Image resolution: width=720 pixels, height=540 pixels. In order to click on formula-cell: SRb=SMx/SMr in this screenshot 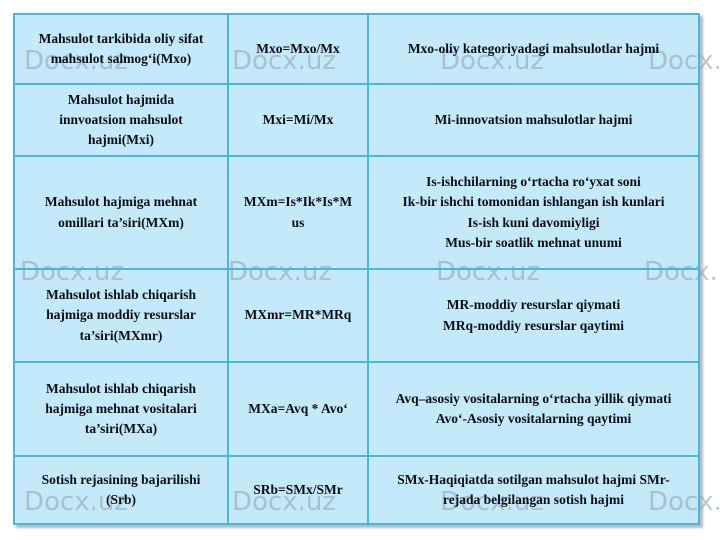, I will do `click(298, 490)`.